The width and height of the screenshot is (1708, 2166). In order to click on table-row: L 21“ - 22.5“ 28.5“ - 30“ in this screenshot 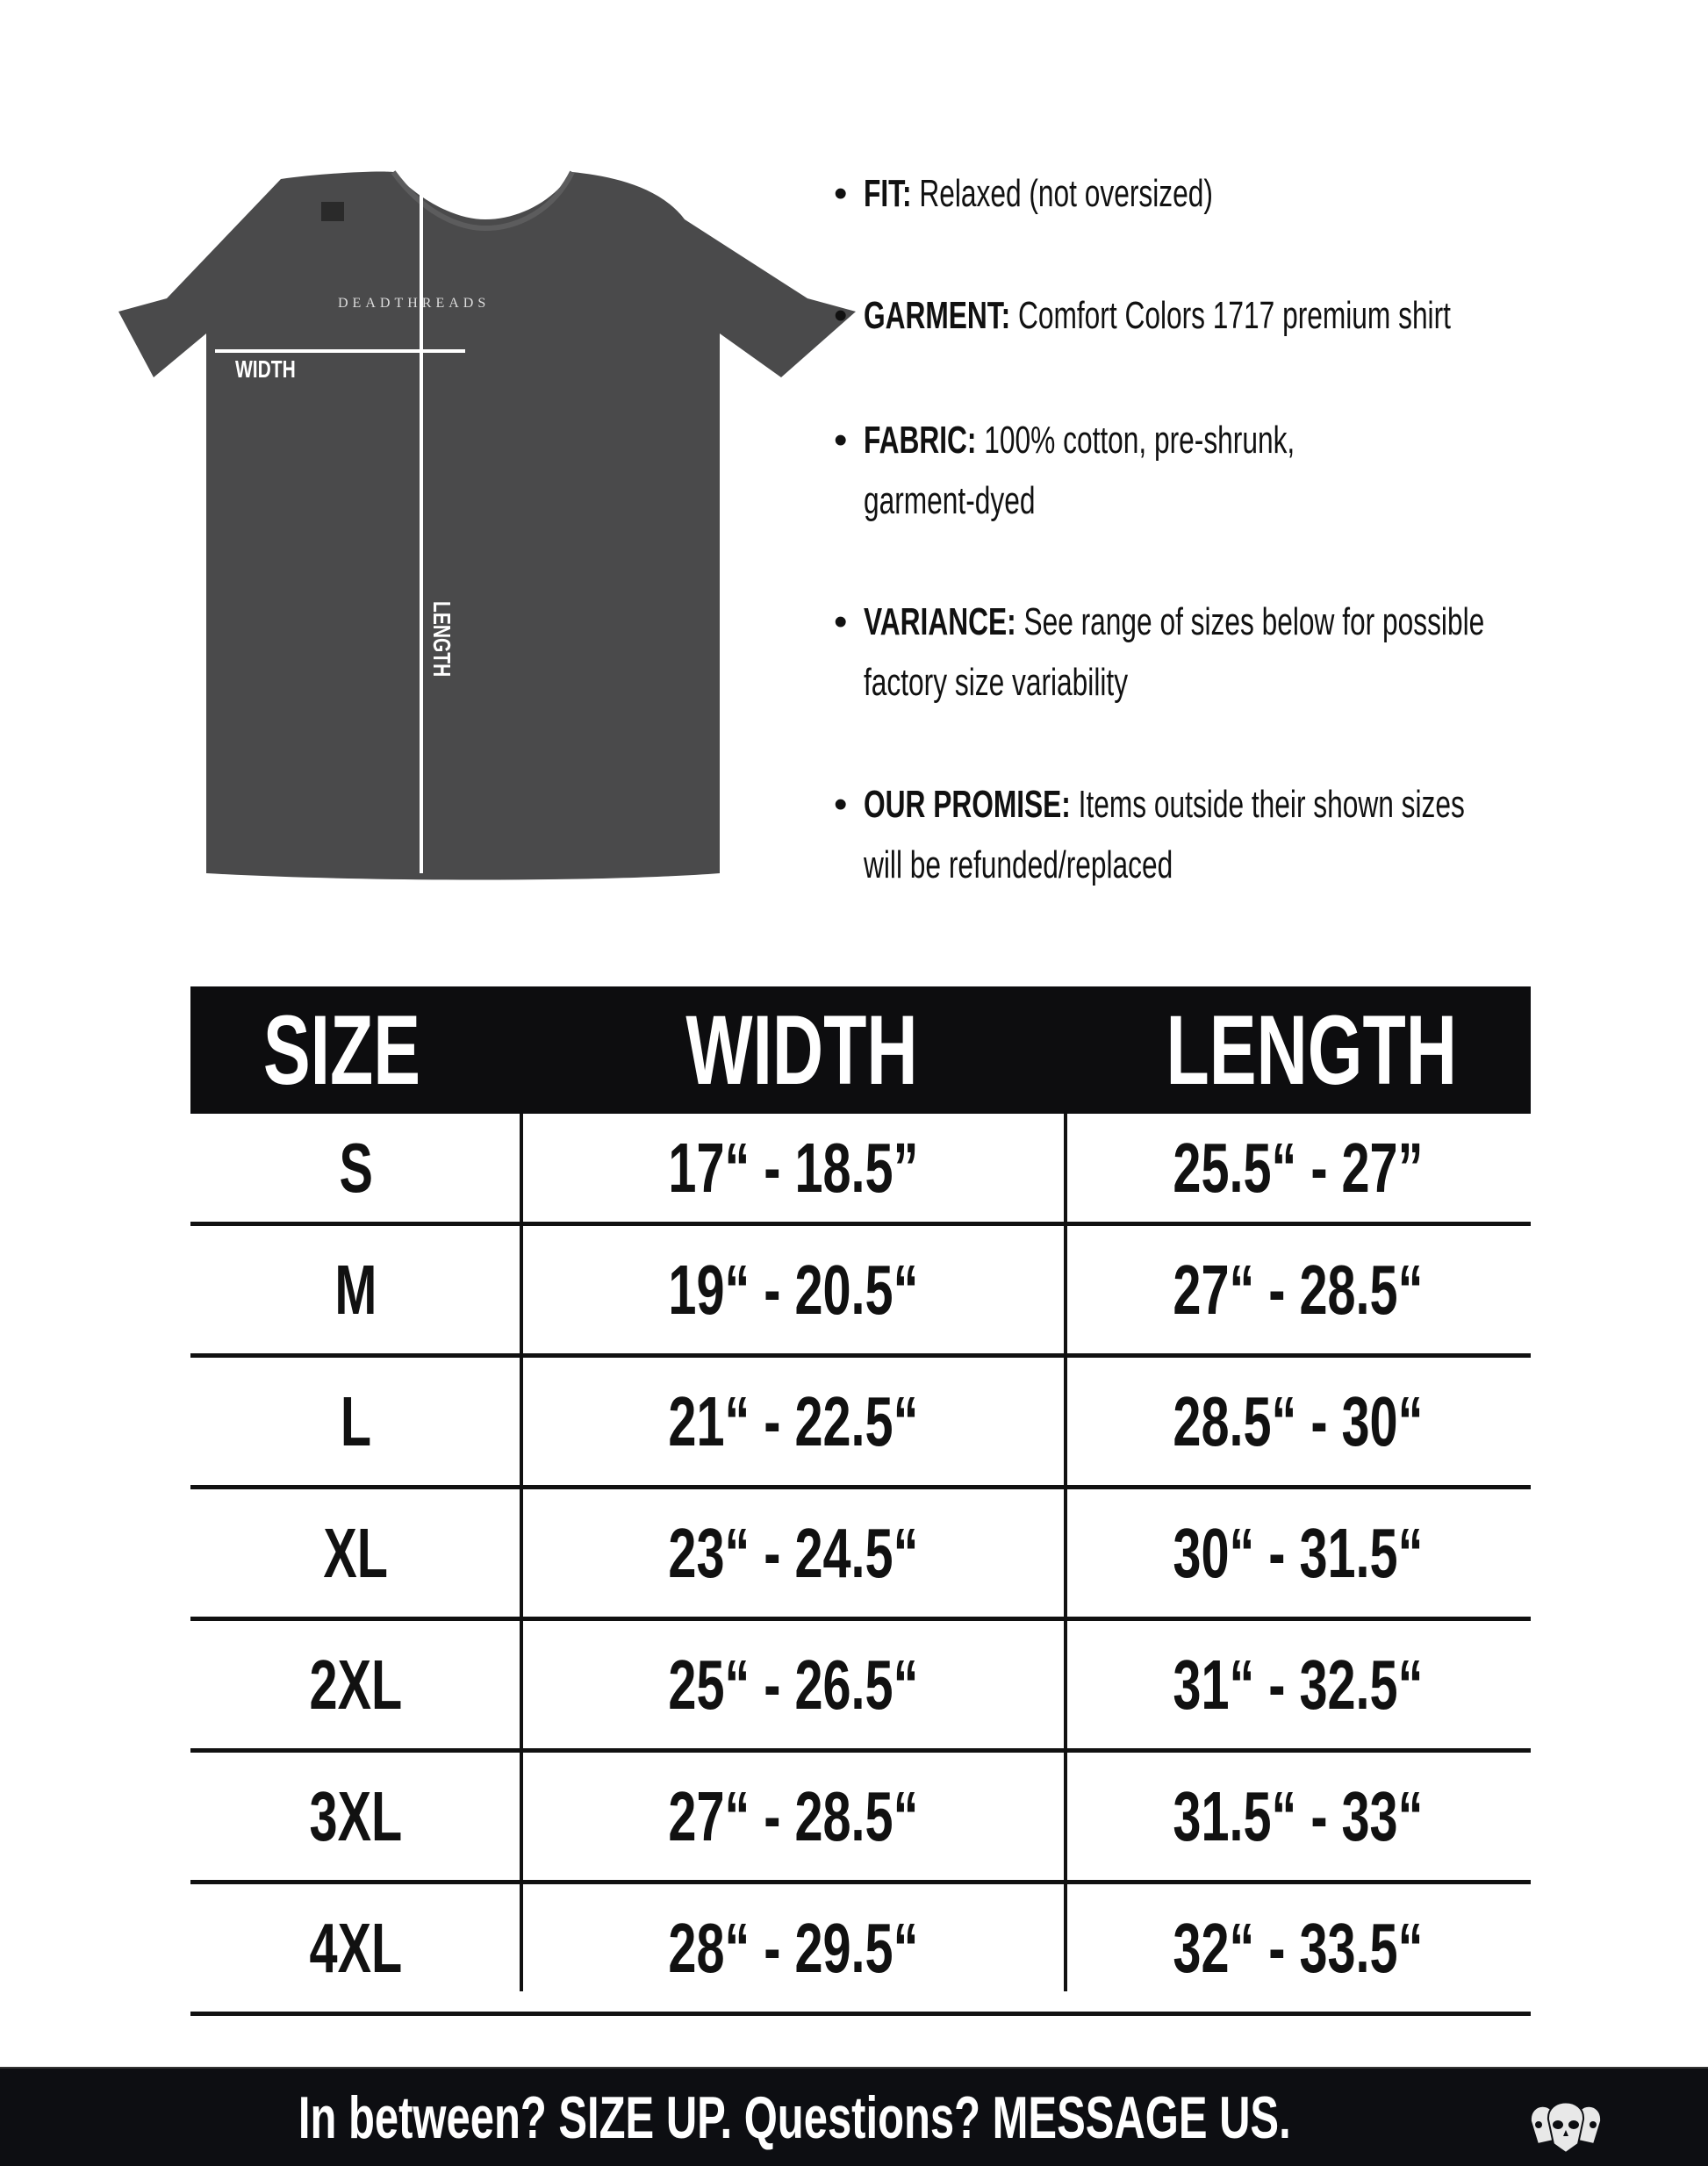, I will do `click(861, 1423)`.